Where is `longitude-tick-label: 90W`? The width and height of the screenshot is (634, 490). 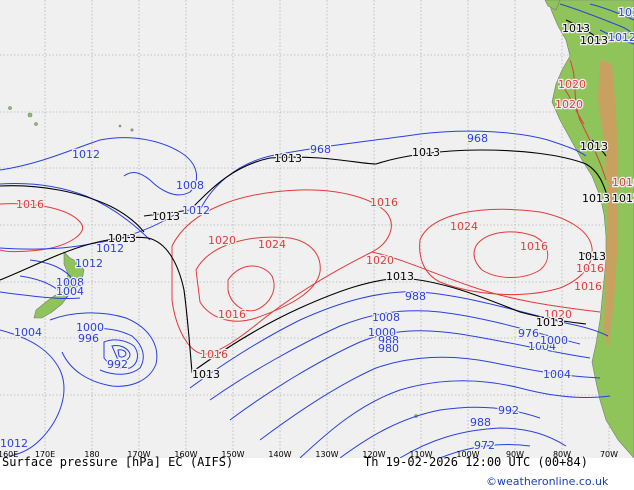
longitude-tick-label: 90W is located at coordinates (515, 454).